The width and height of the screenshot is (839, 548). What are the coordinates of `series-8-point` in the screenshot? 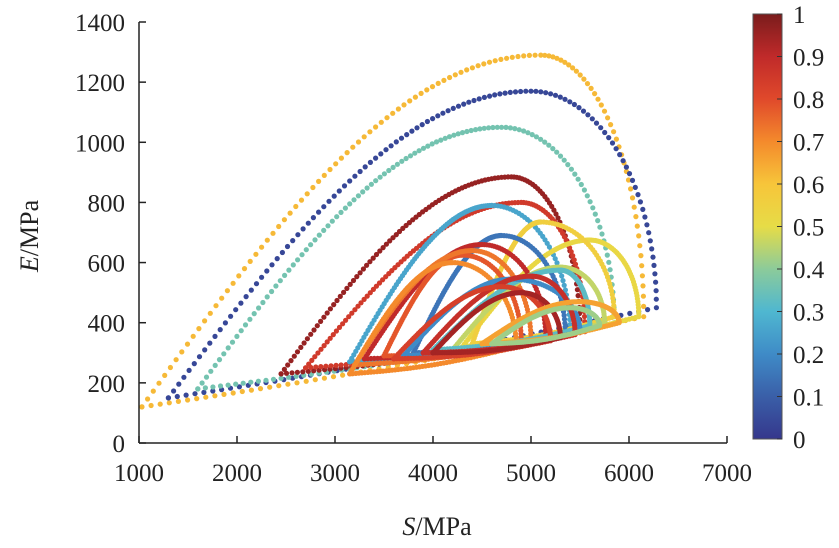 It's located at (565, 327).